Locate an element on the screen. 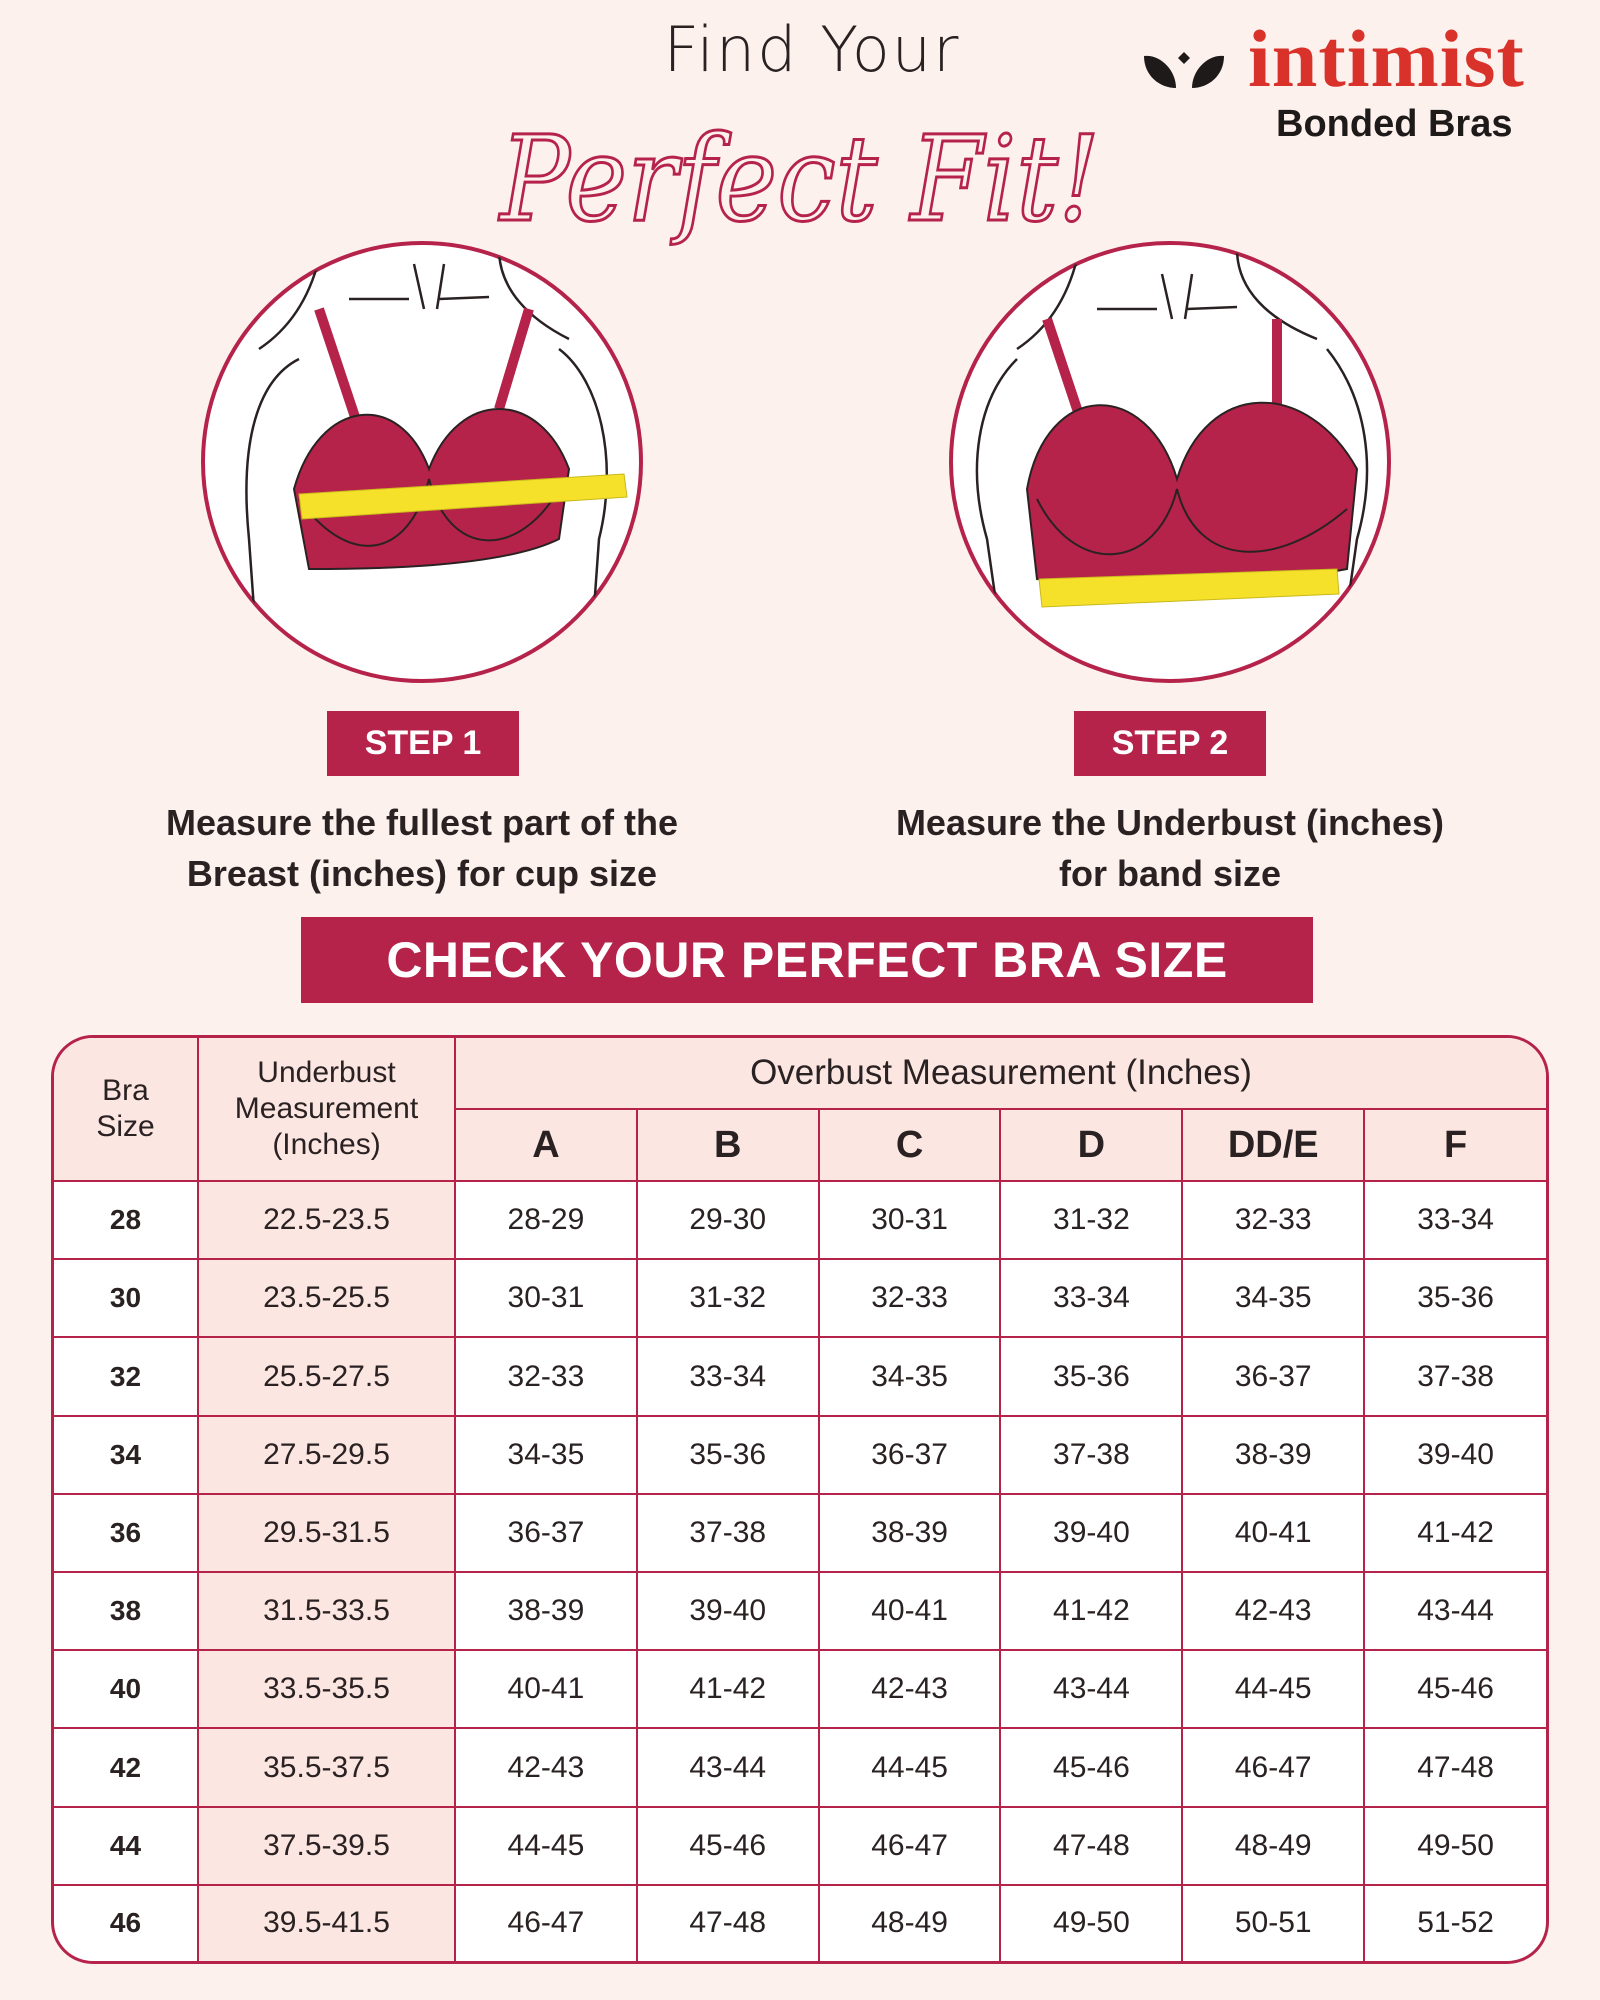 The height and width of the screenshot is (2000, 1600). brand-logo: intimist Bonded Bras is located at coordinates (1360, 83).